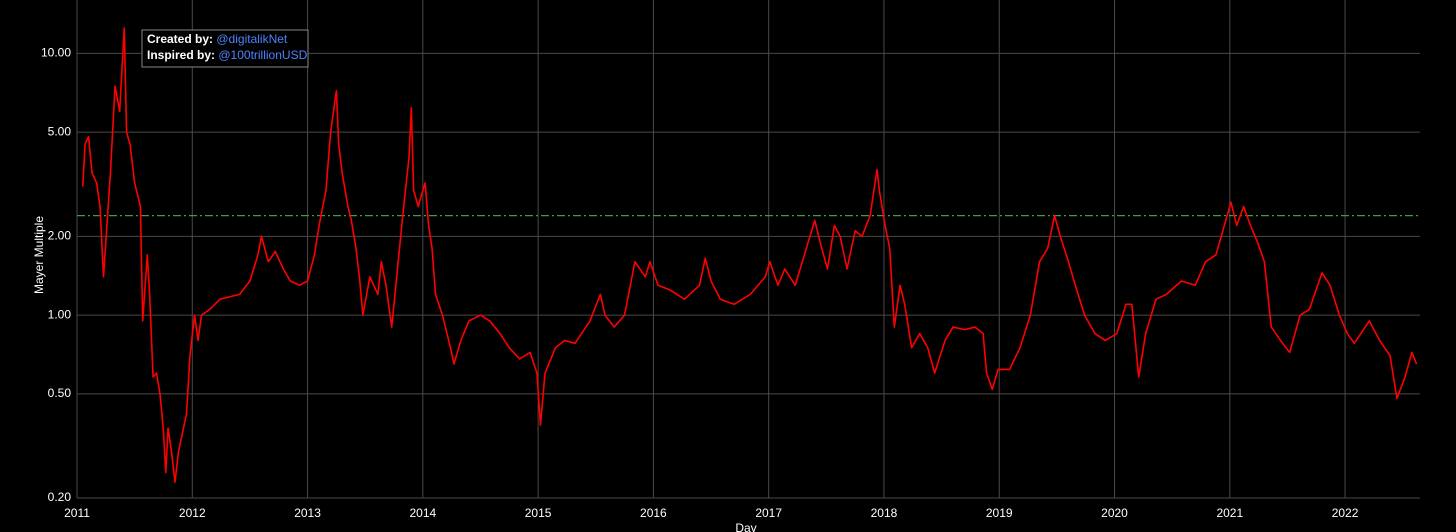  Describe the element at coordinates (60, 497) in the screenshot. I see `y-tick-label: 0.20` at that location.